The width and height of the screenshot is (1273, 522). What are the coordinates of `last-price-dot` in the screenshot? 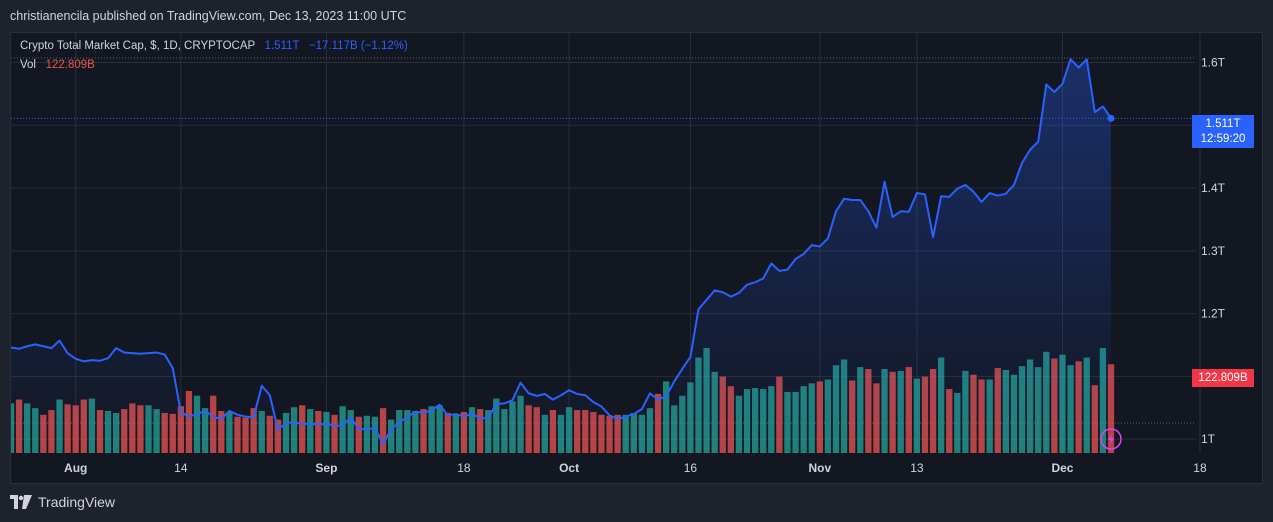 It's located at (1111, 118).